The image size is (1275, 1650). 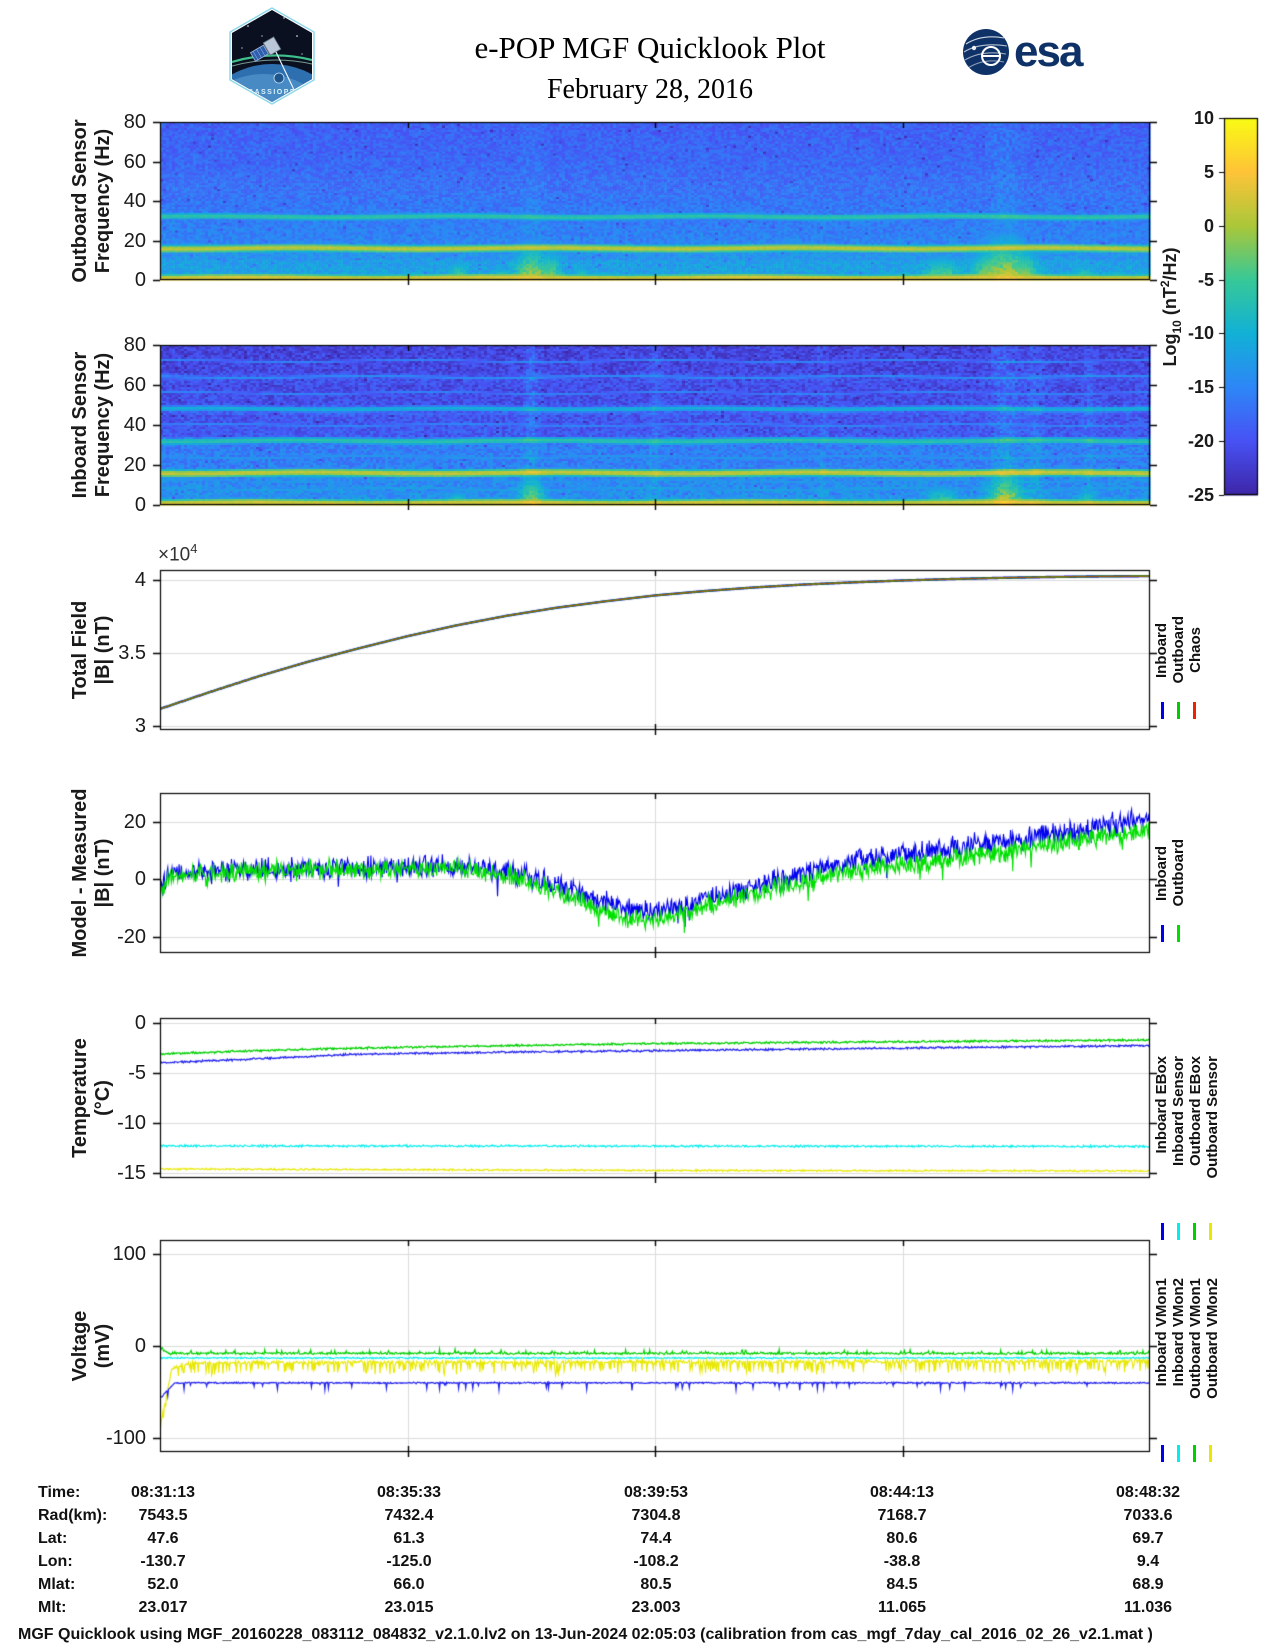 I want to click on table-cell: 47.6, so click(x=163, y=1538).